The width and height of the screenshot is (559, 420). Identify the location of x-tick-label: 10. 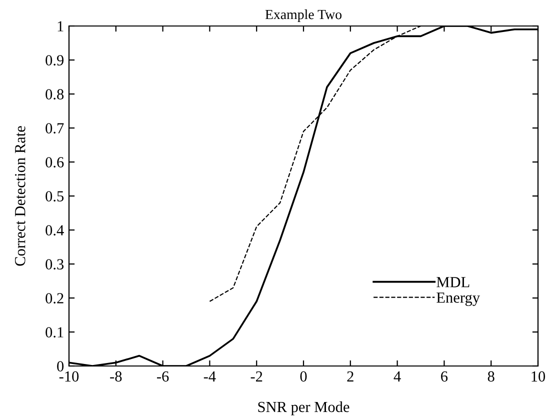
(539, 376).